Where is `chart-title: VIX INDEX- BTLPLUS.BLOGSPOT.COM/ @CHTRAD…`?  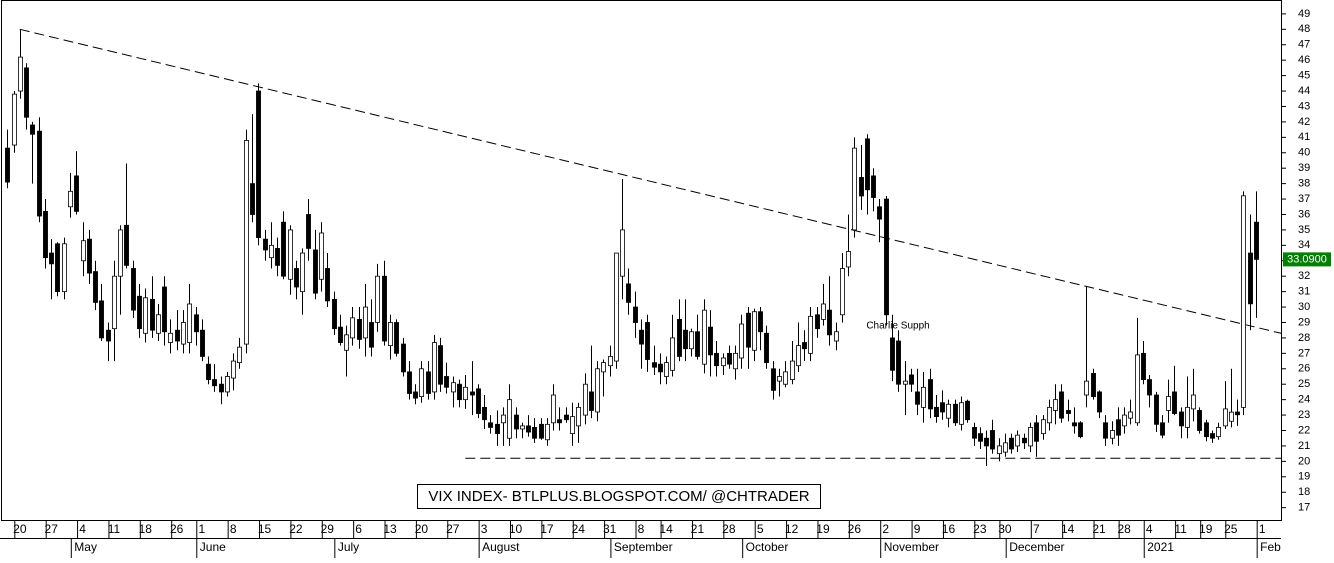 chart-title: VIX INDEX- BTLPLUS.BLOGSPOT.COM/ @CHTRAD… is located at coordinates (618, 496).